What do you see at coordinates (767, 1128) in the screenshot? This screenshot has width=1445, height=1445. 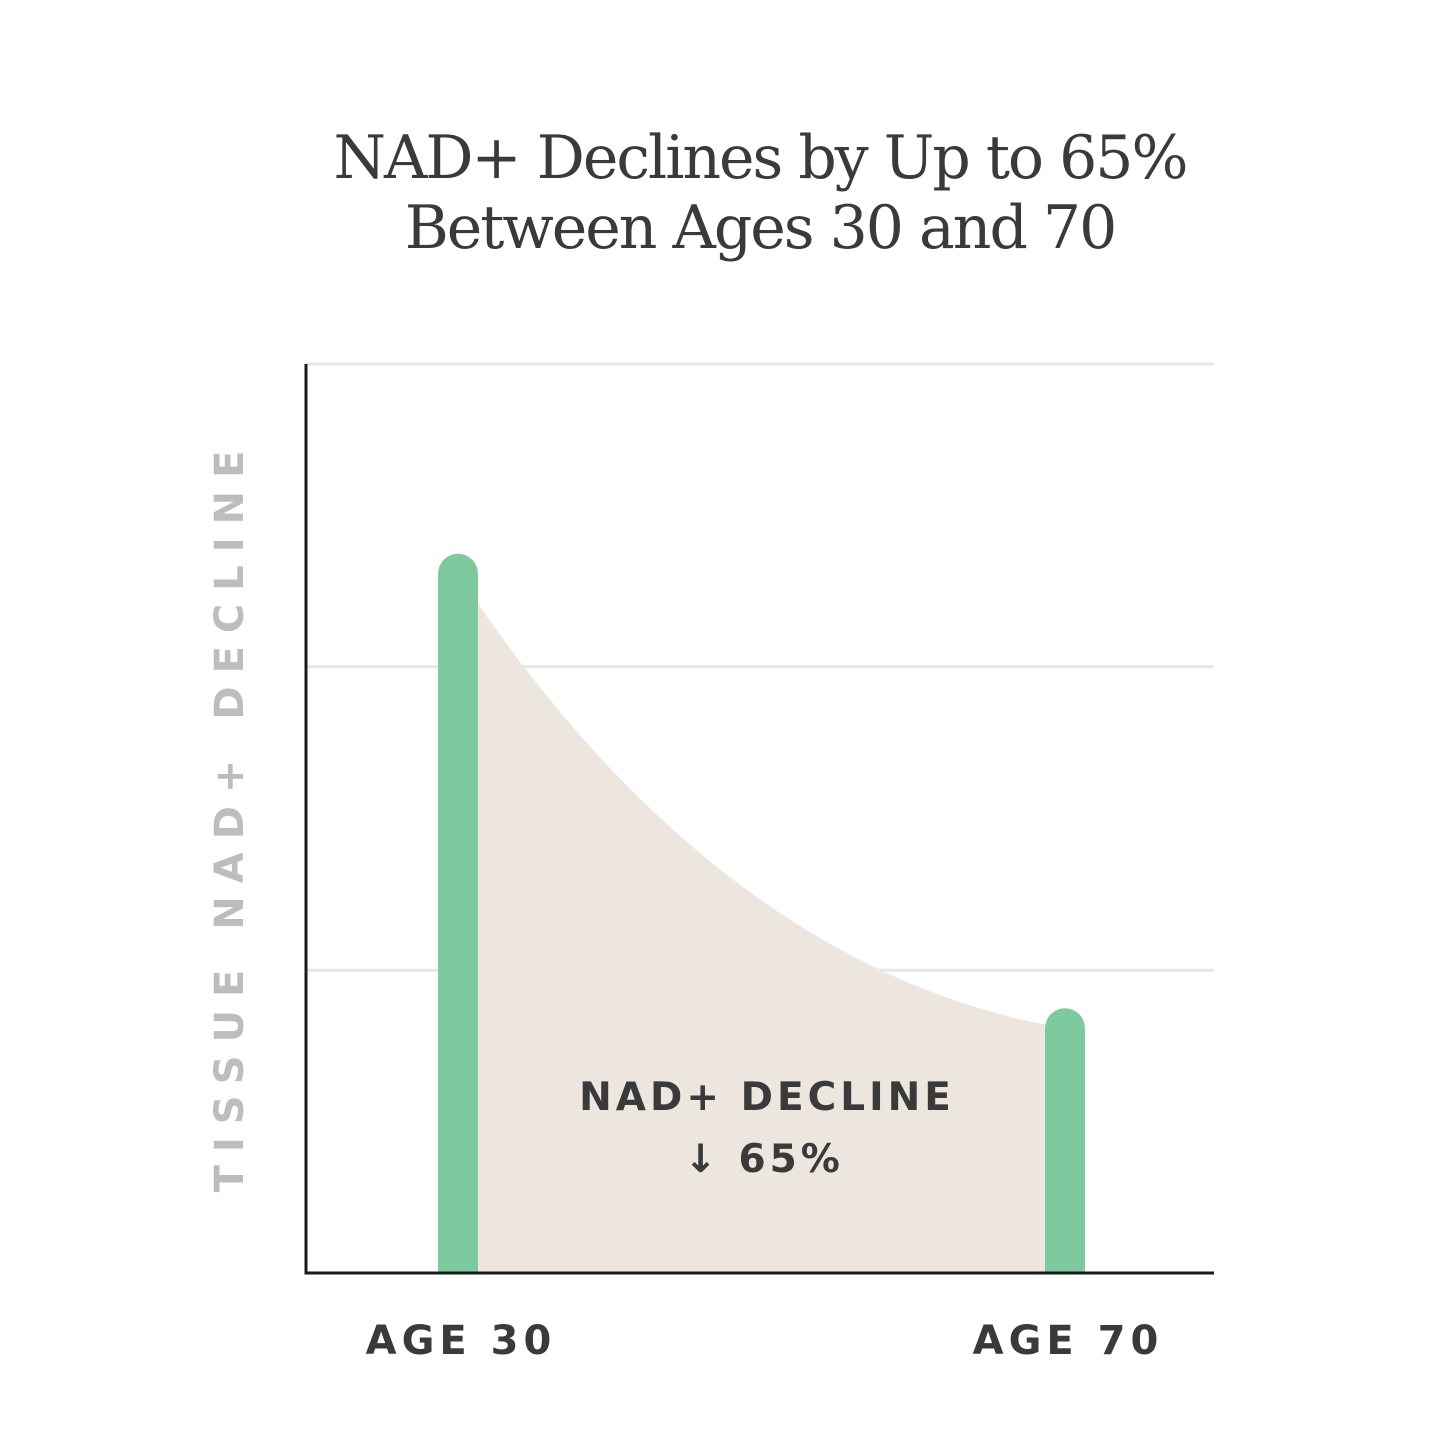 I see `decline-annotation: NAD+ DECLINE ↓ 65%` at bounding box center [767, 1128].